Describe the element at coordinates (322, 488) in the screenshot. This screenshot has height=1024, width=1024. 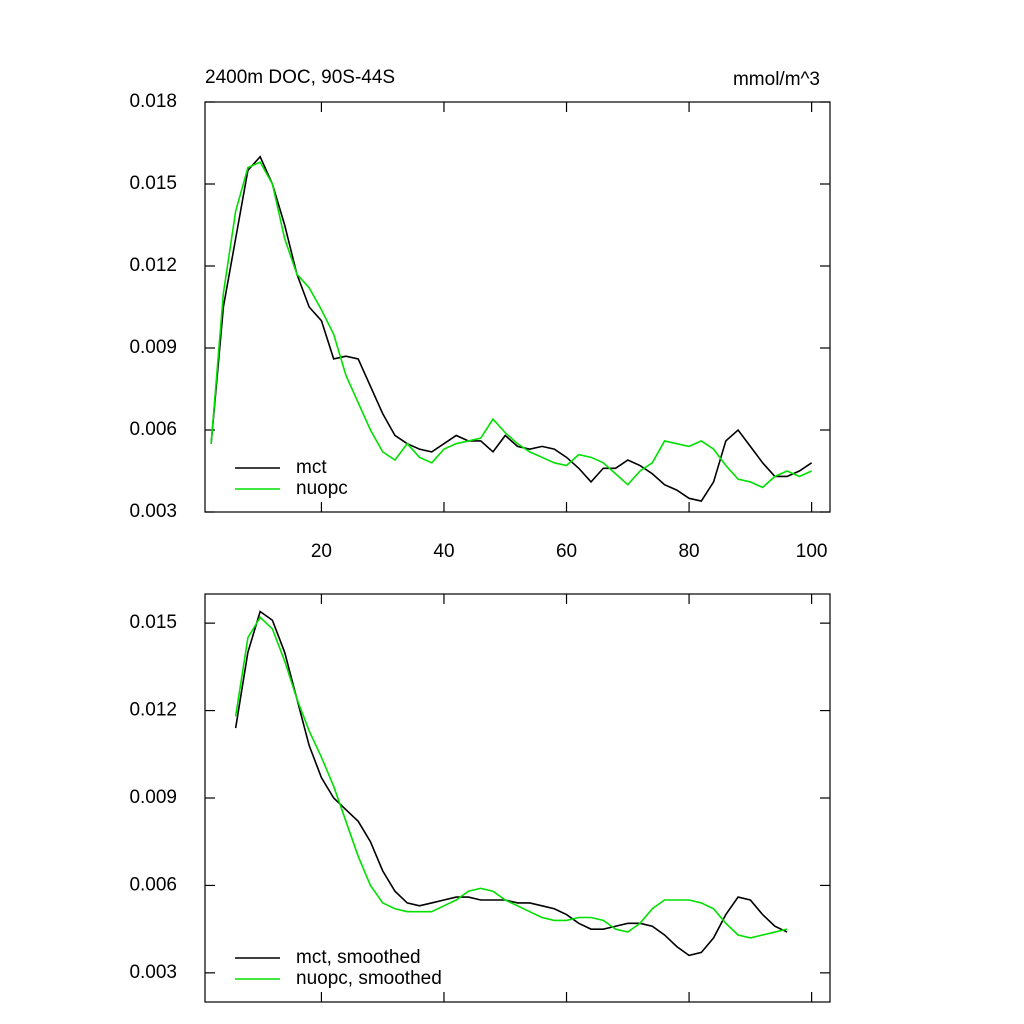
I see `legend-label: nuopc` at that location.